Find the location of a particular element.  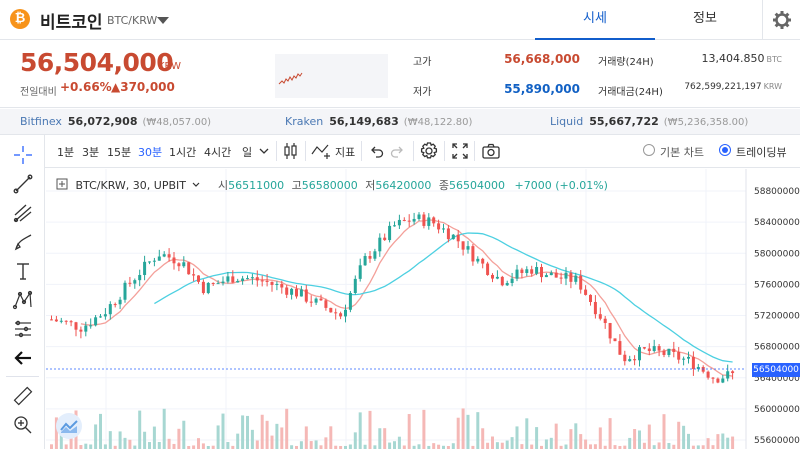

interval-3m: 3분 is located at coordinates (91, 152).